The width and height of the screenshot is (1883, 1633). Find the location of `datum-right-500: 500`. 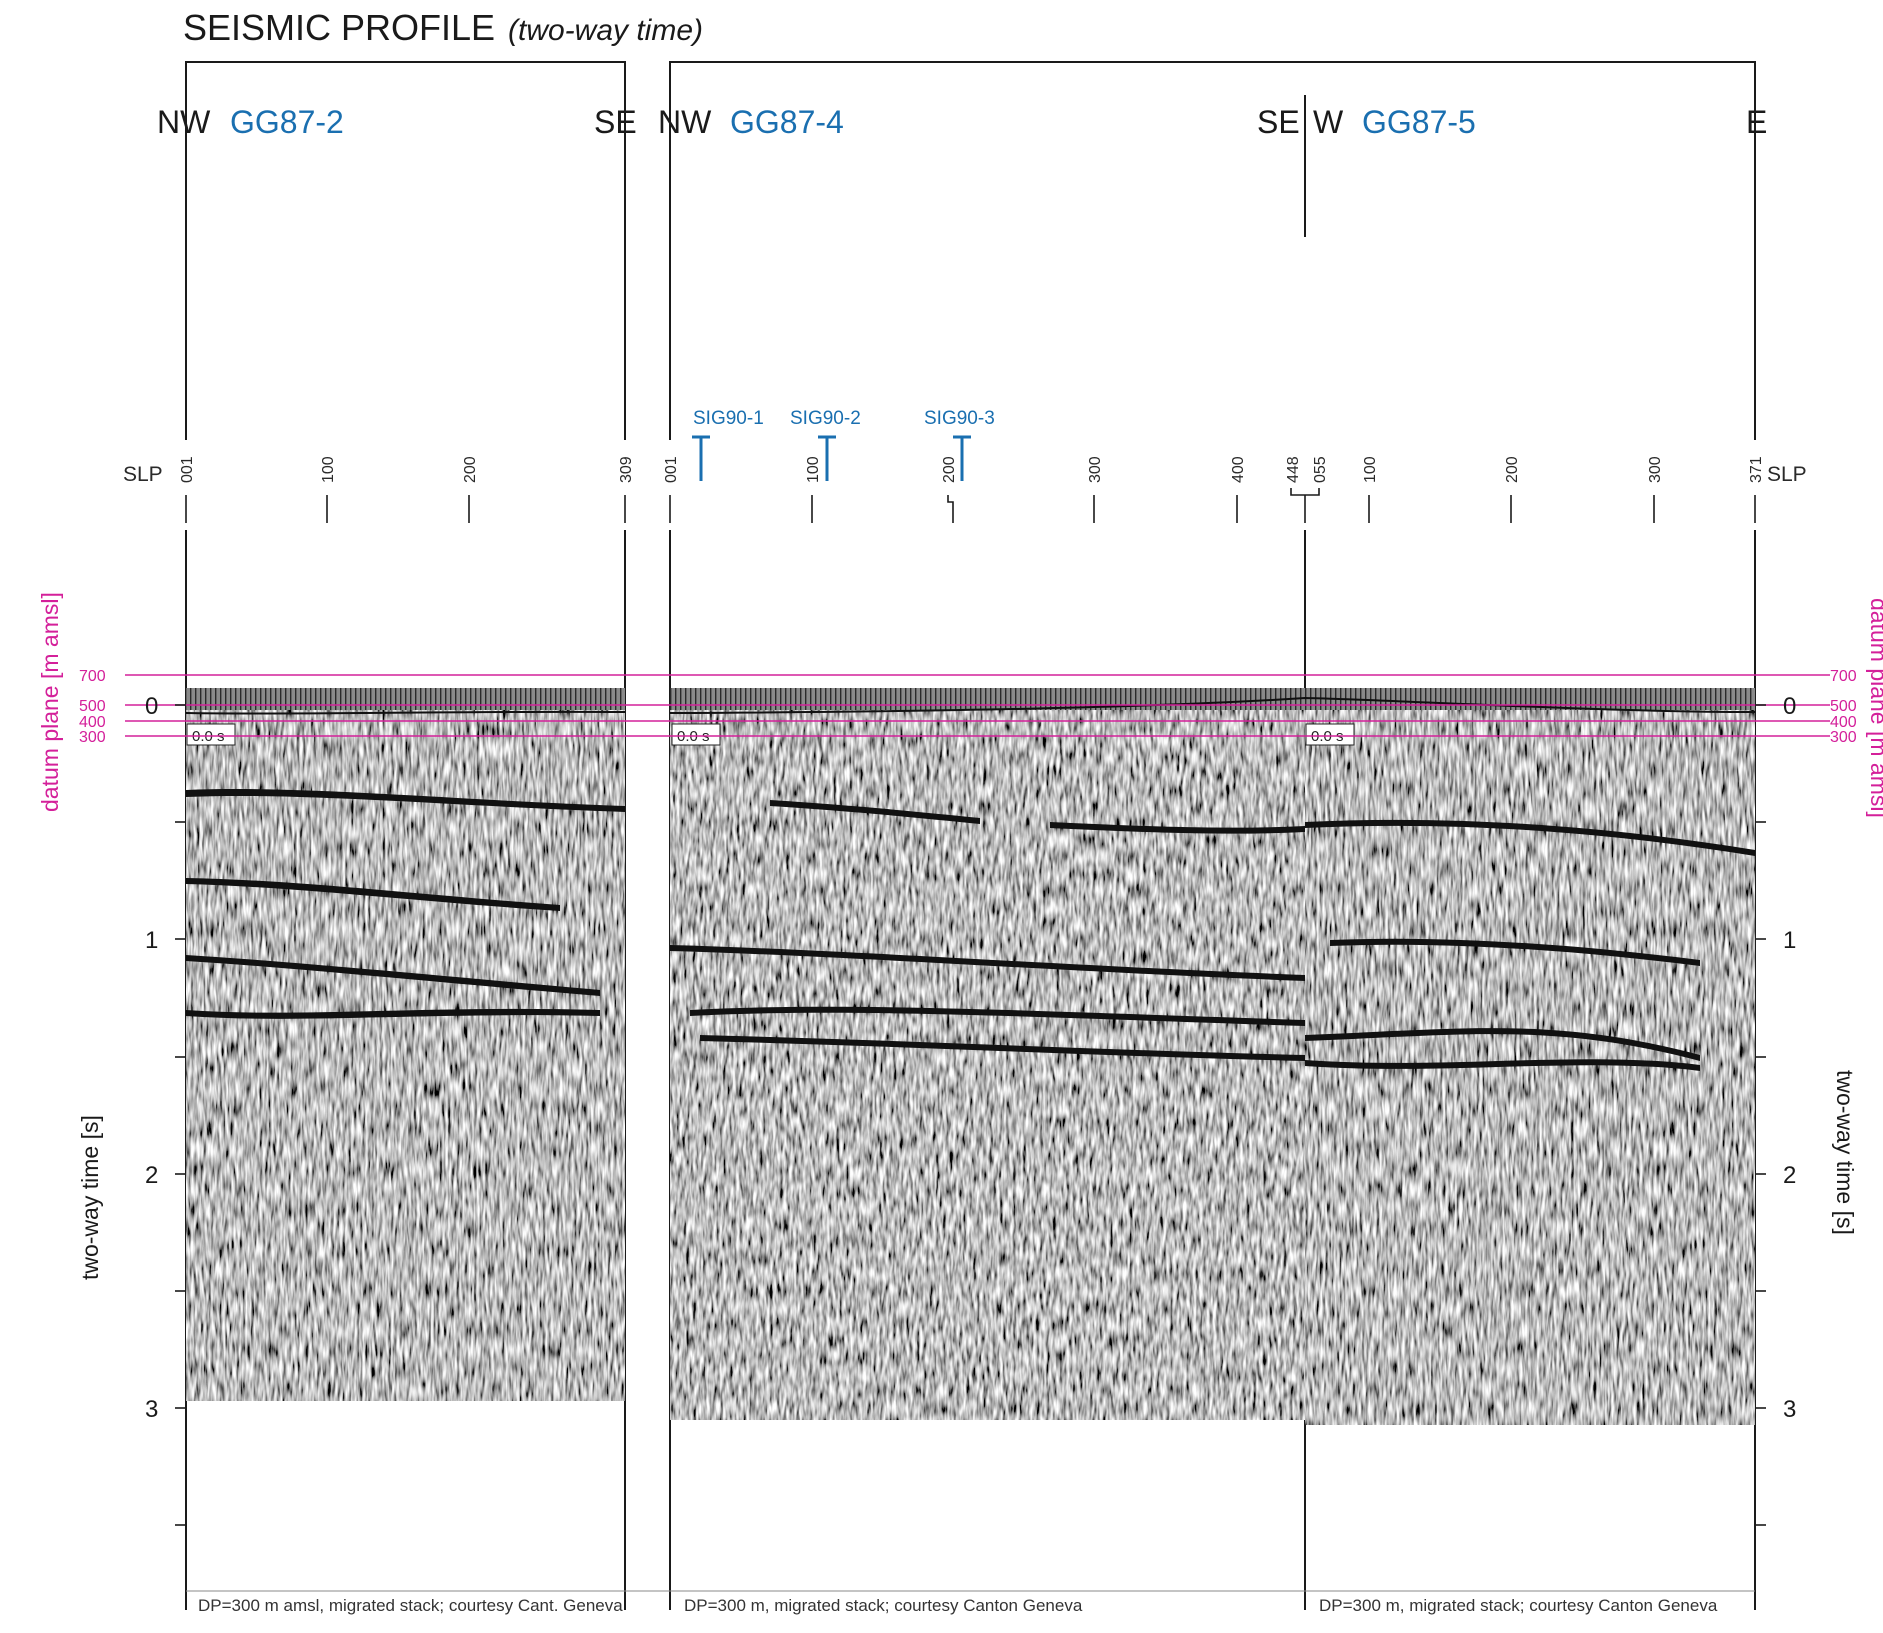

datum-right-500: 500 is located at coordinates (1843, 706).